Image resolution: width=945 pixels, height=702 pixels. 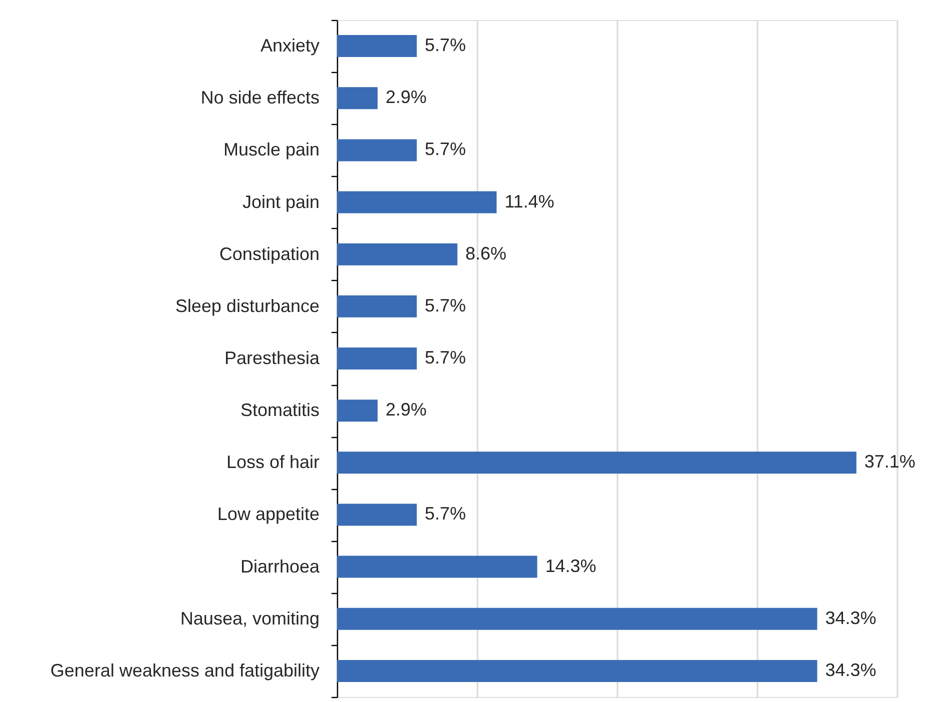 What do you see at coordinates (271, 150) in the screenshot?
I see `y-tick-label: Muscle pain` at bounding box center [271, 150].